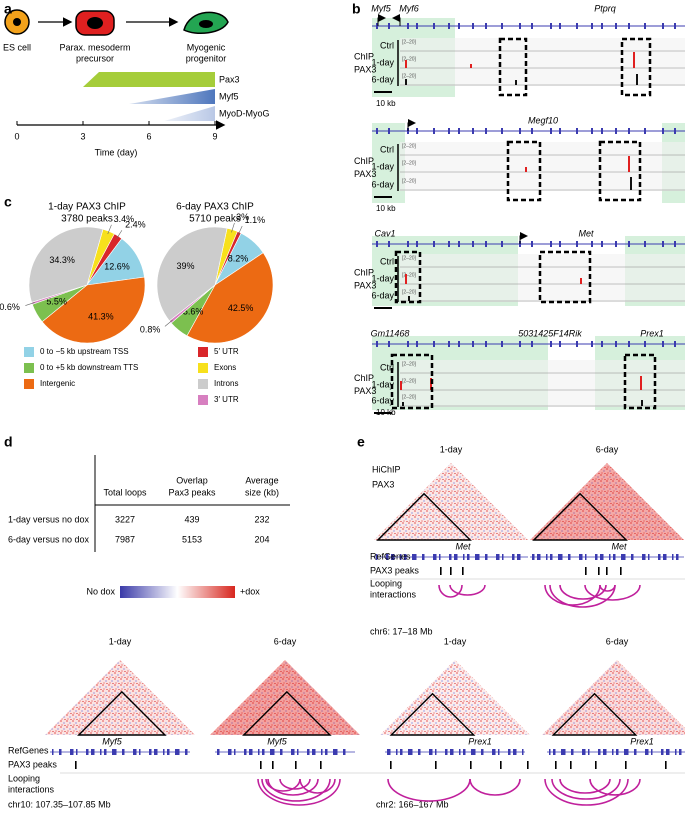  What do you see at coordinates (8, 202) in the screenshot?
I see `panel-letter: c` at bounding box center [8, 202].